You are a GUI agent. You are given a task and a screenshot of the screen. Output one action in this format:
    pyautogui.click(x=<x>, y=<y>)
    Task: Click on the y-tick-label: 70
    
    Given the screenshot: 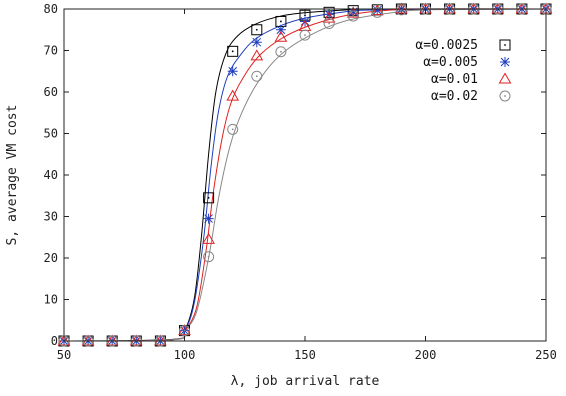 What is the action you would take?
    pyautogui.click(x=51, y=51)
    